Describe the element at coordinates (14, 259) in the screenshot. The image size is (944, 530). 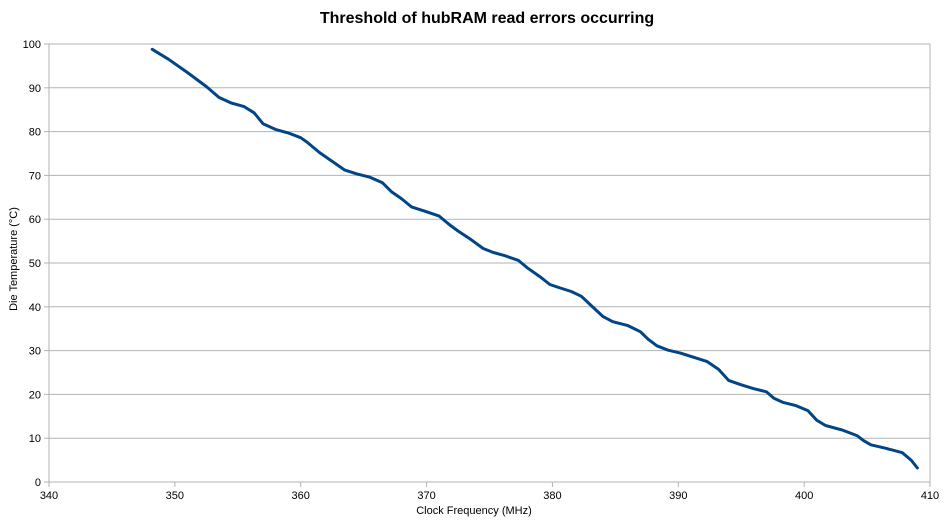
I see `y-axis-title: Die Temperature (°C)` at that location.